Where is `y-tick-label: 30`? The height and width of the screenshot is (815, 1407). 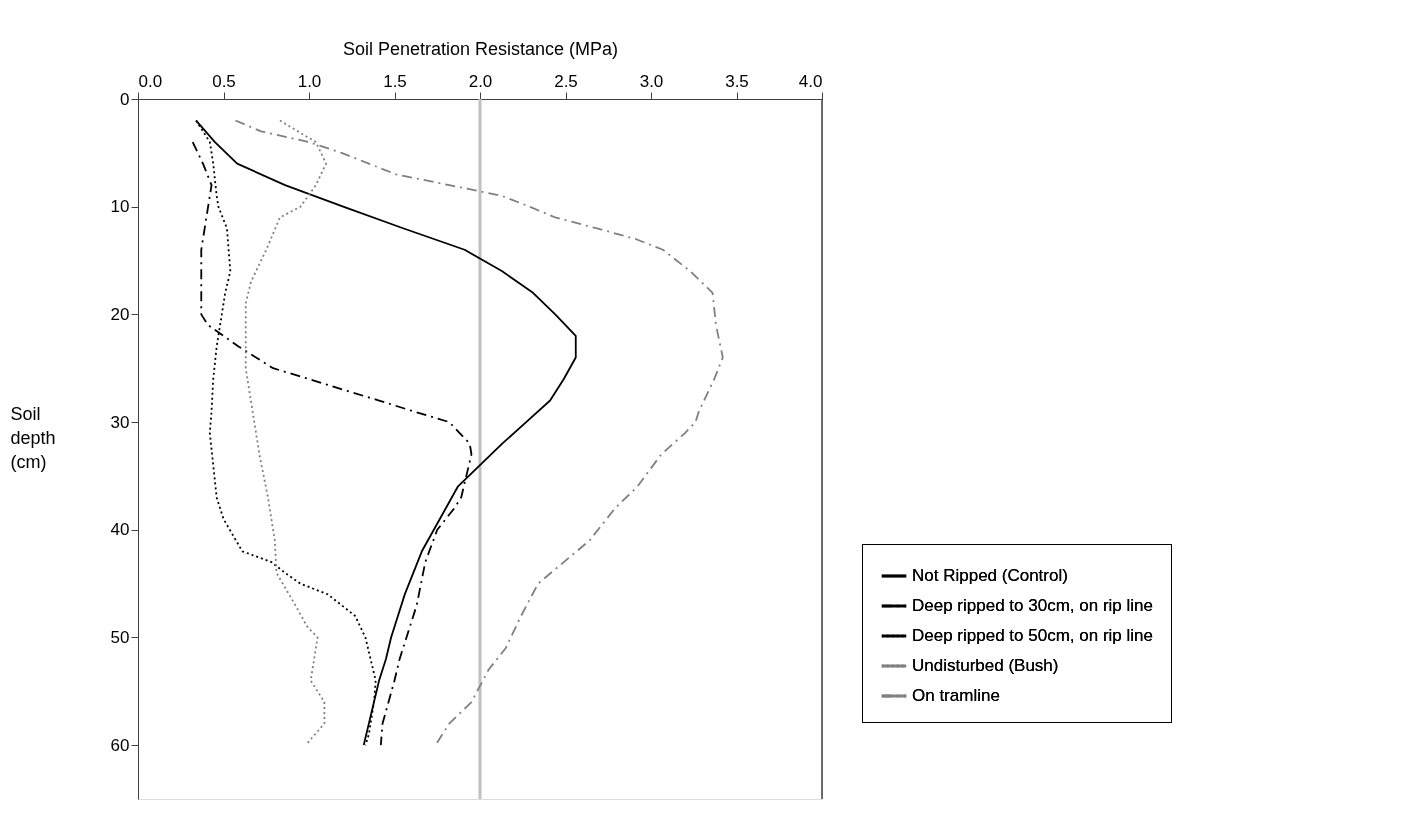
y-tick-label: 30 is located at coordinates (120, 422).